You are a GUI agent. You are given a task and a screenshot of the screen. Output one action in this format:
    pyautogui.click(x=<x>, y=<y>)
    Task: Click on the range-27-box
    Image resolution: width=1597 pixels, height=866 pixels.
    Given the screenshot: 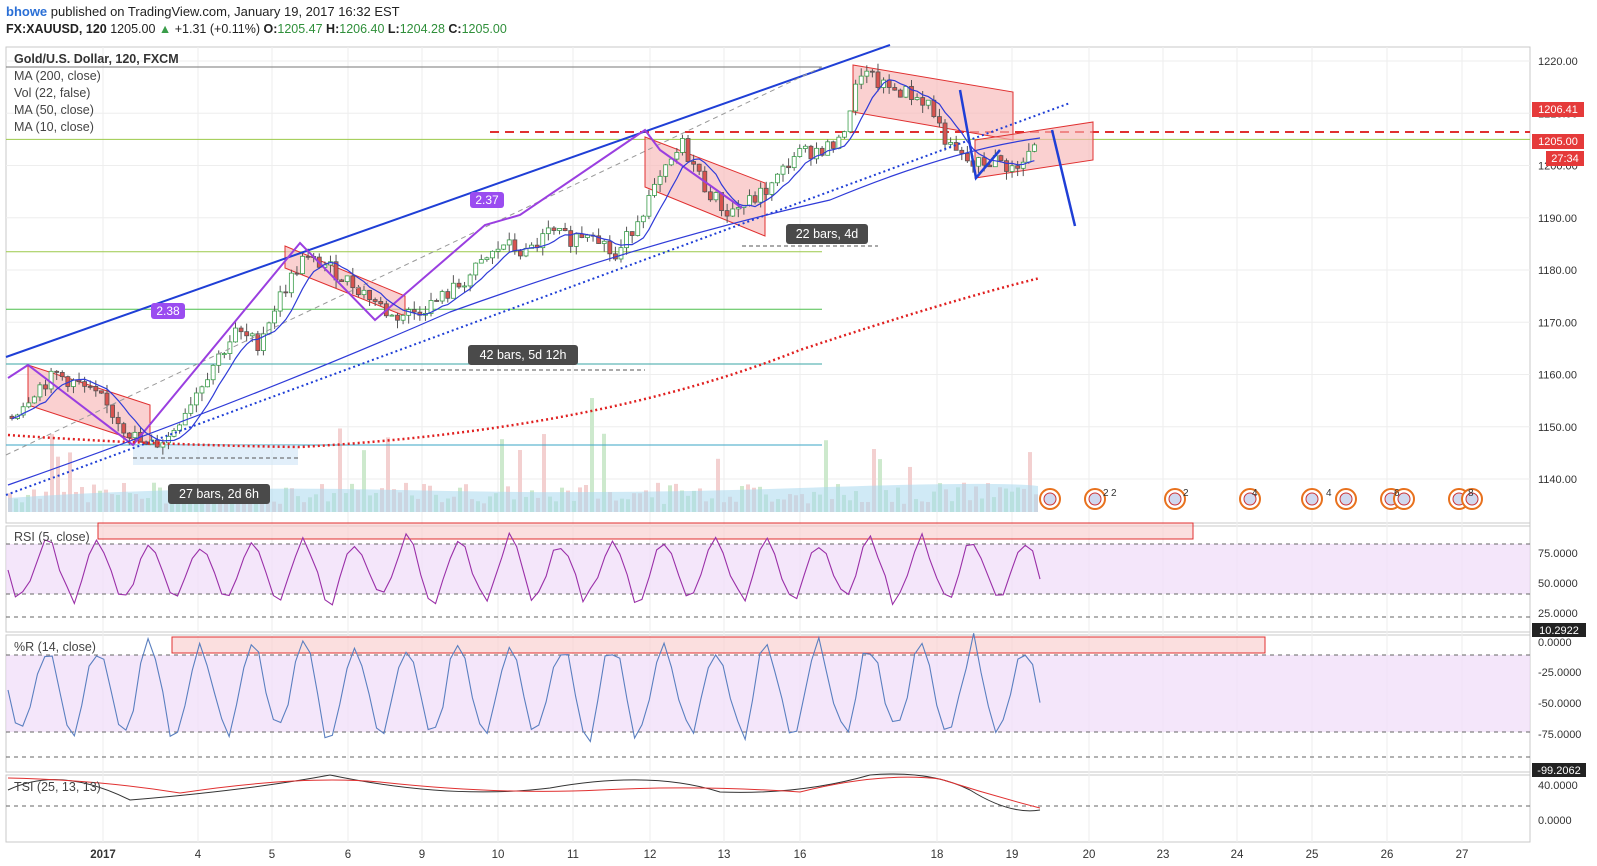 What is the action you would take?
    pyautogui.click(x=219, y=494)
    